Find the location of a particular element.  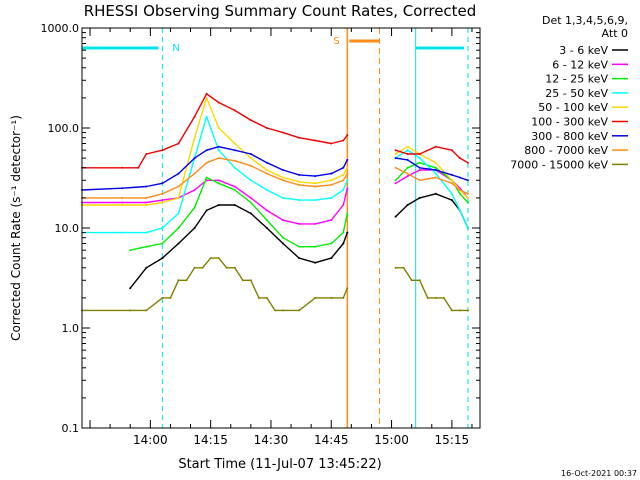

y-tick-label: 0.1 is located at coordinates (71, 428).